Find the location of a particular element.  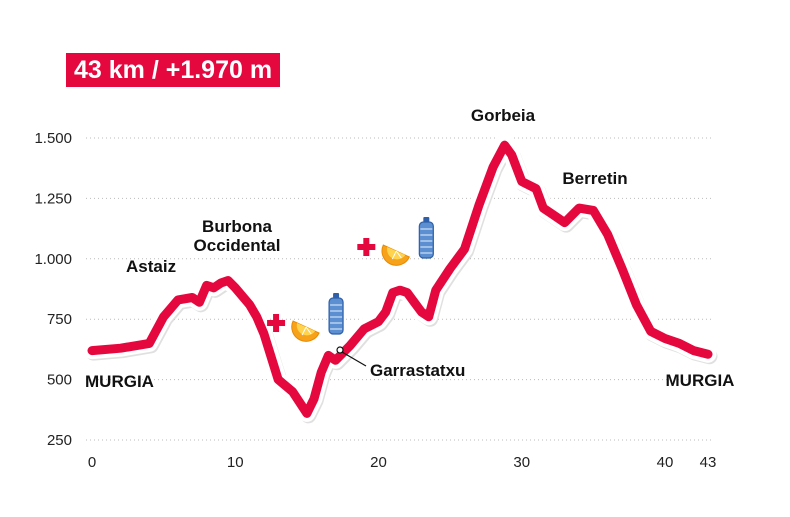

y-tick-label: 750 is located at coordinates (59, 319).